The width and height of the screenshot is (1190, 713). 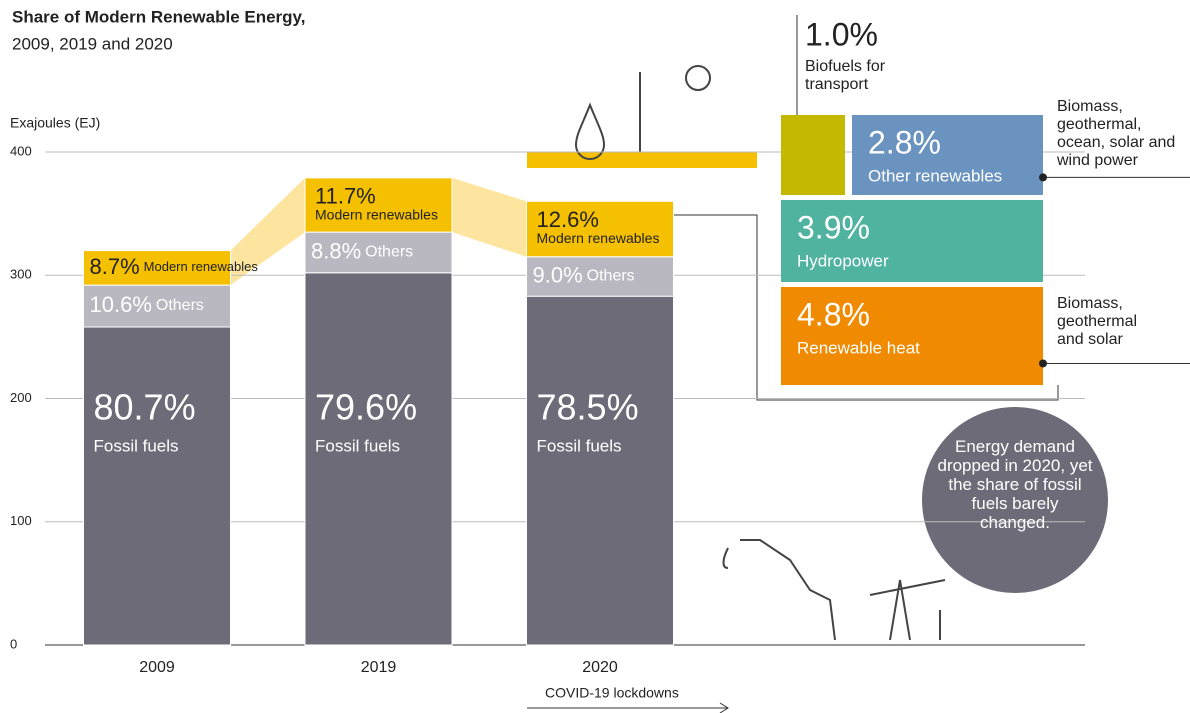 What do you see at coordinates (845, 75) in the screenshot?
I see `biofuel-name: Biofuels for transport` at bounding box center [845, 75].